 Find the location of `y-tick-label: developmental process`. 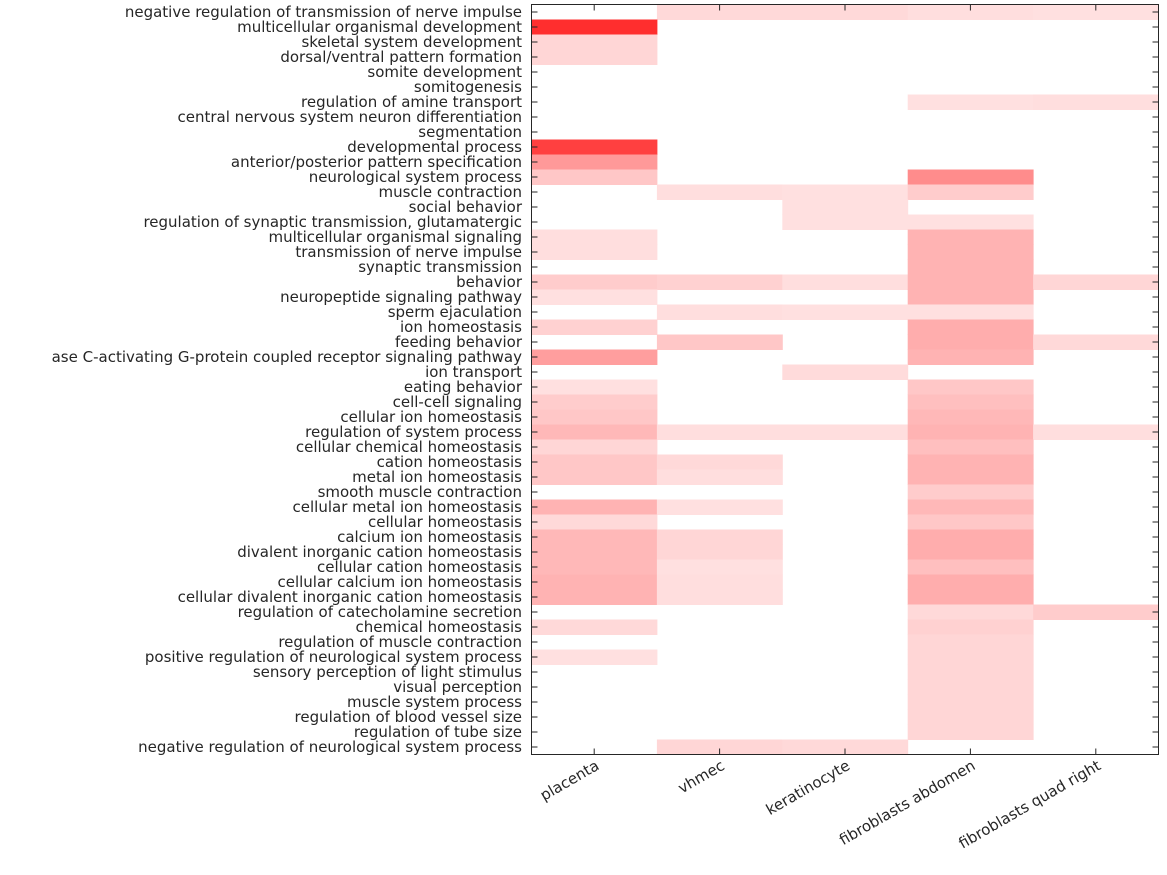

y-tick-label: developmental process is located at coordinates (434, 147).